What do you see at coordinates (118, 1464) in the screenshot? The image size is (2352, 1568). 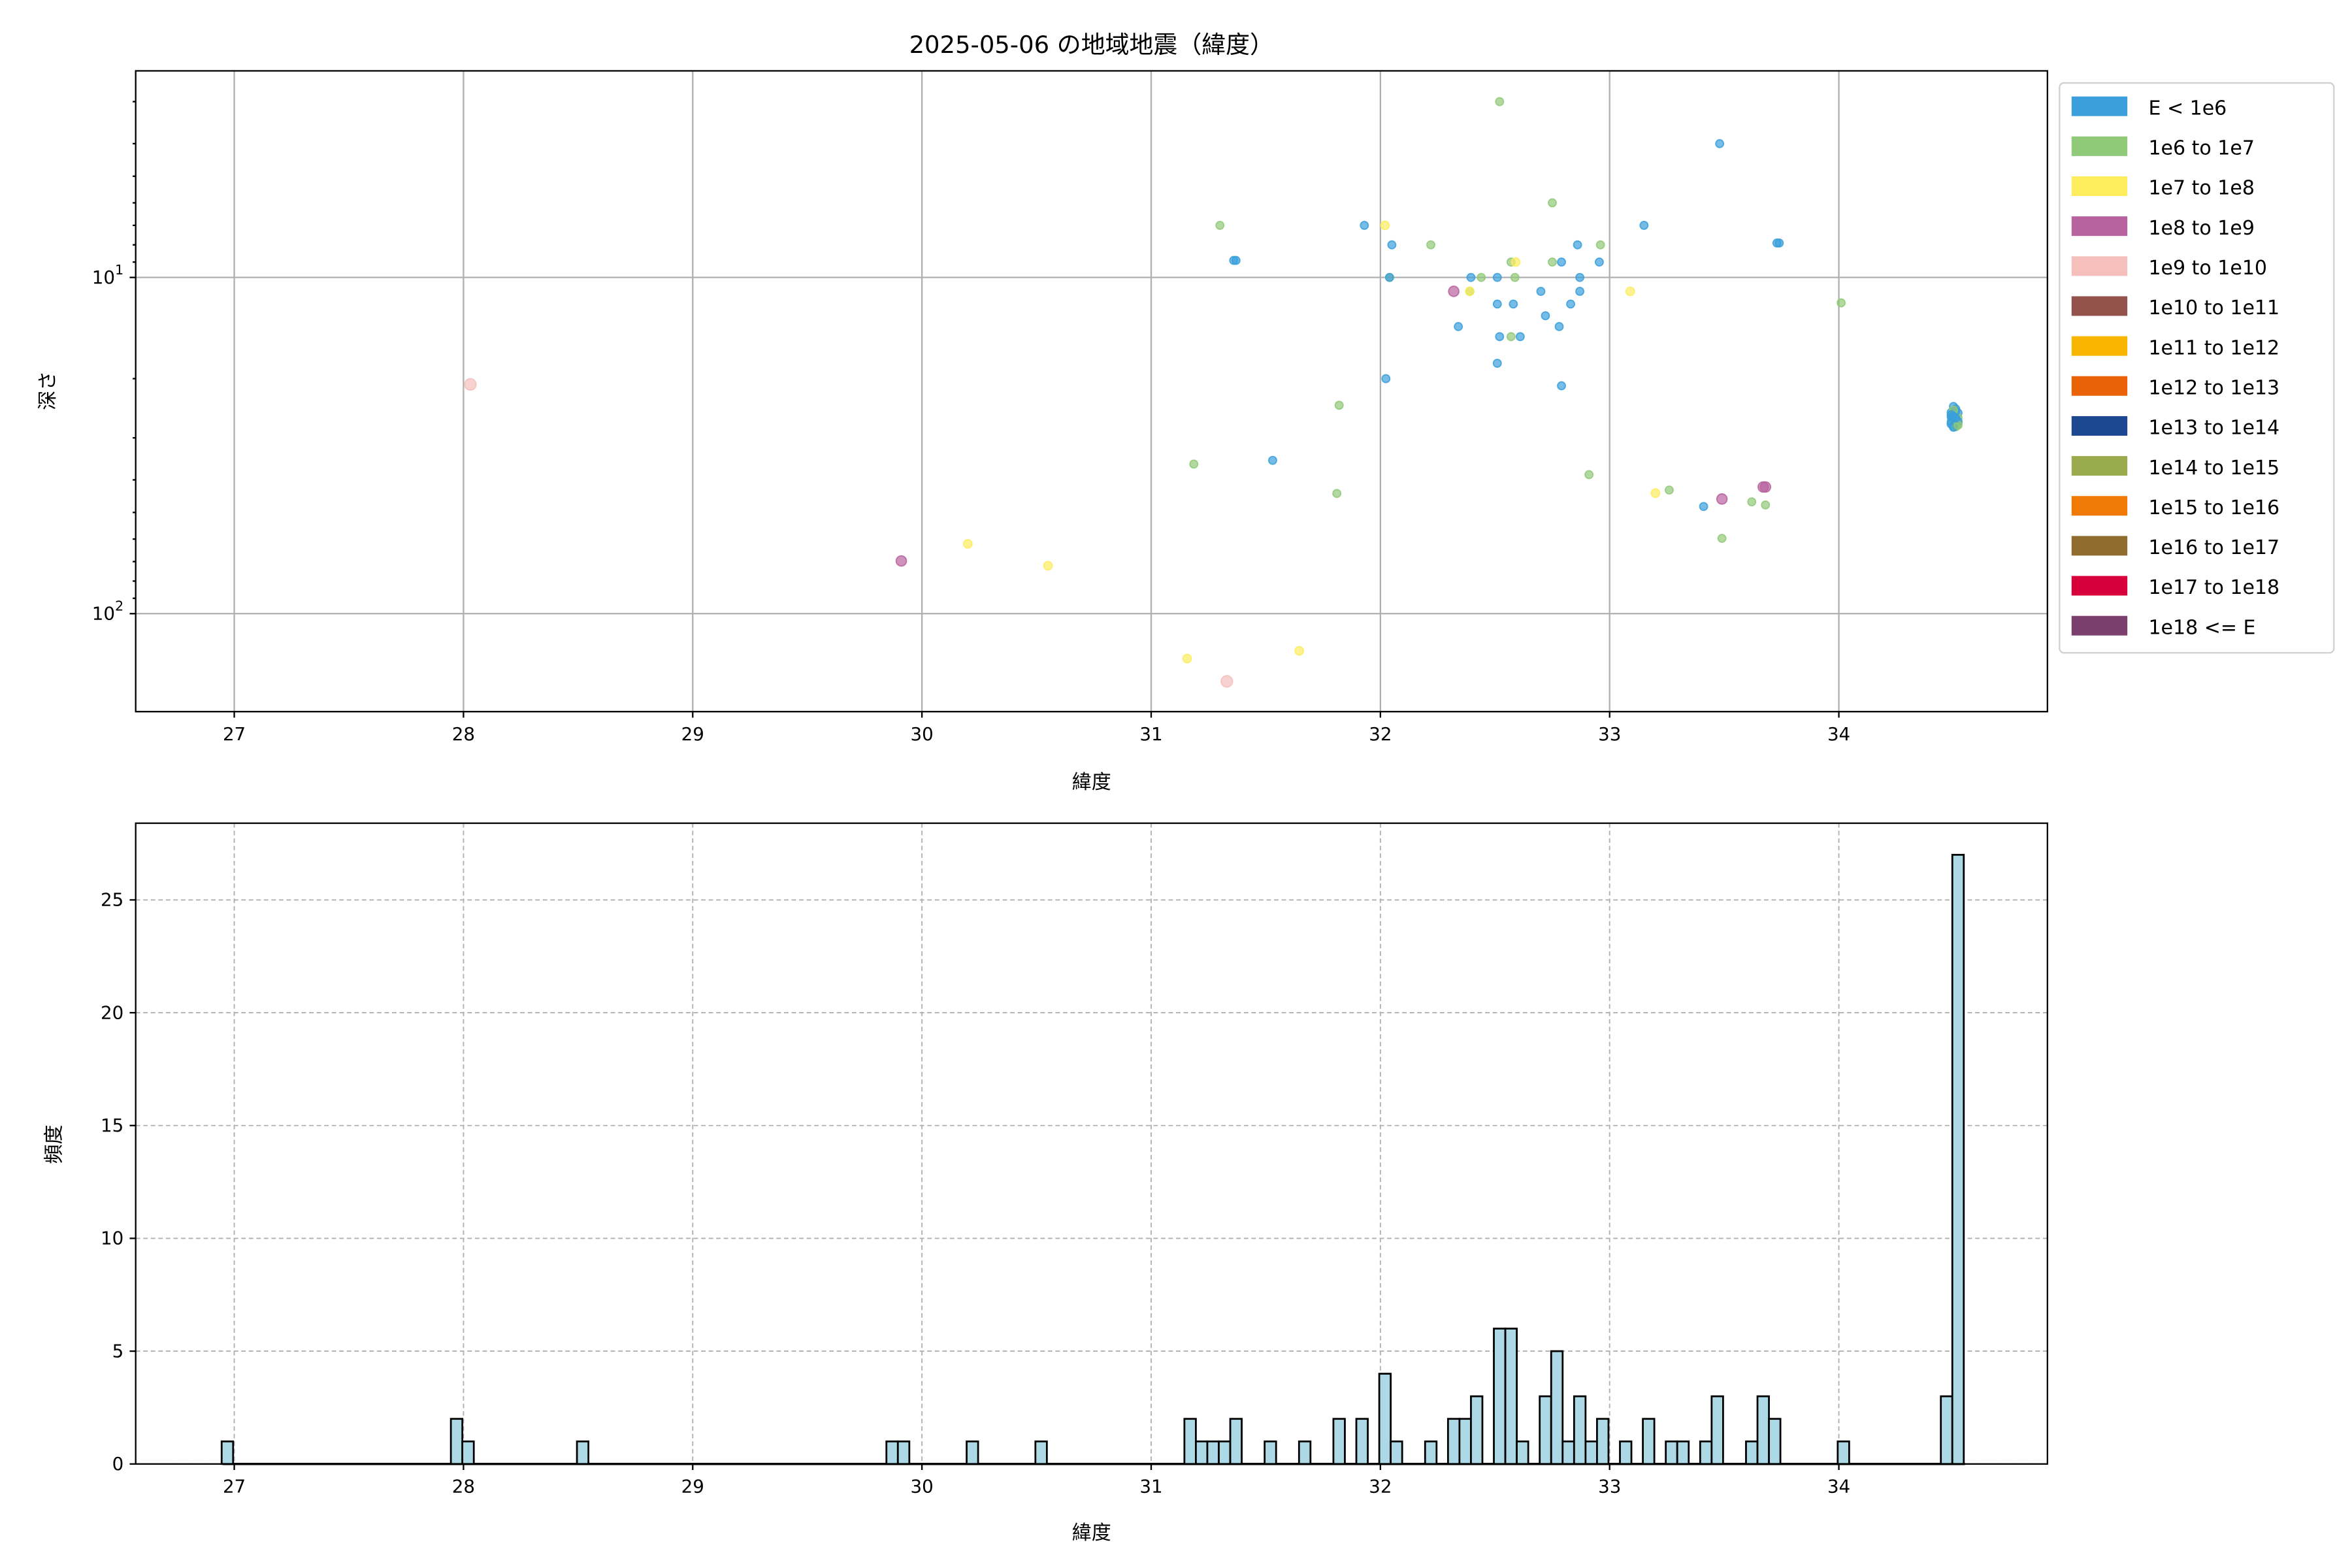 I see `y-tick-label: 0` at bounding box center [118, 1464].